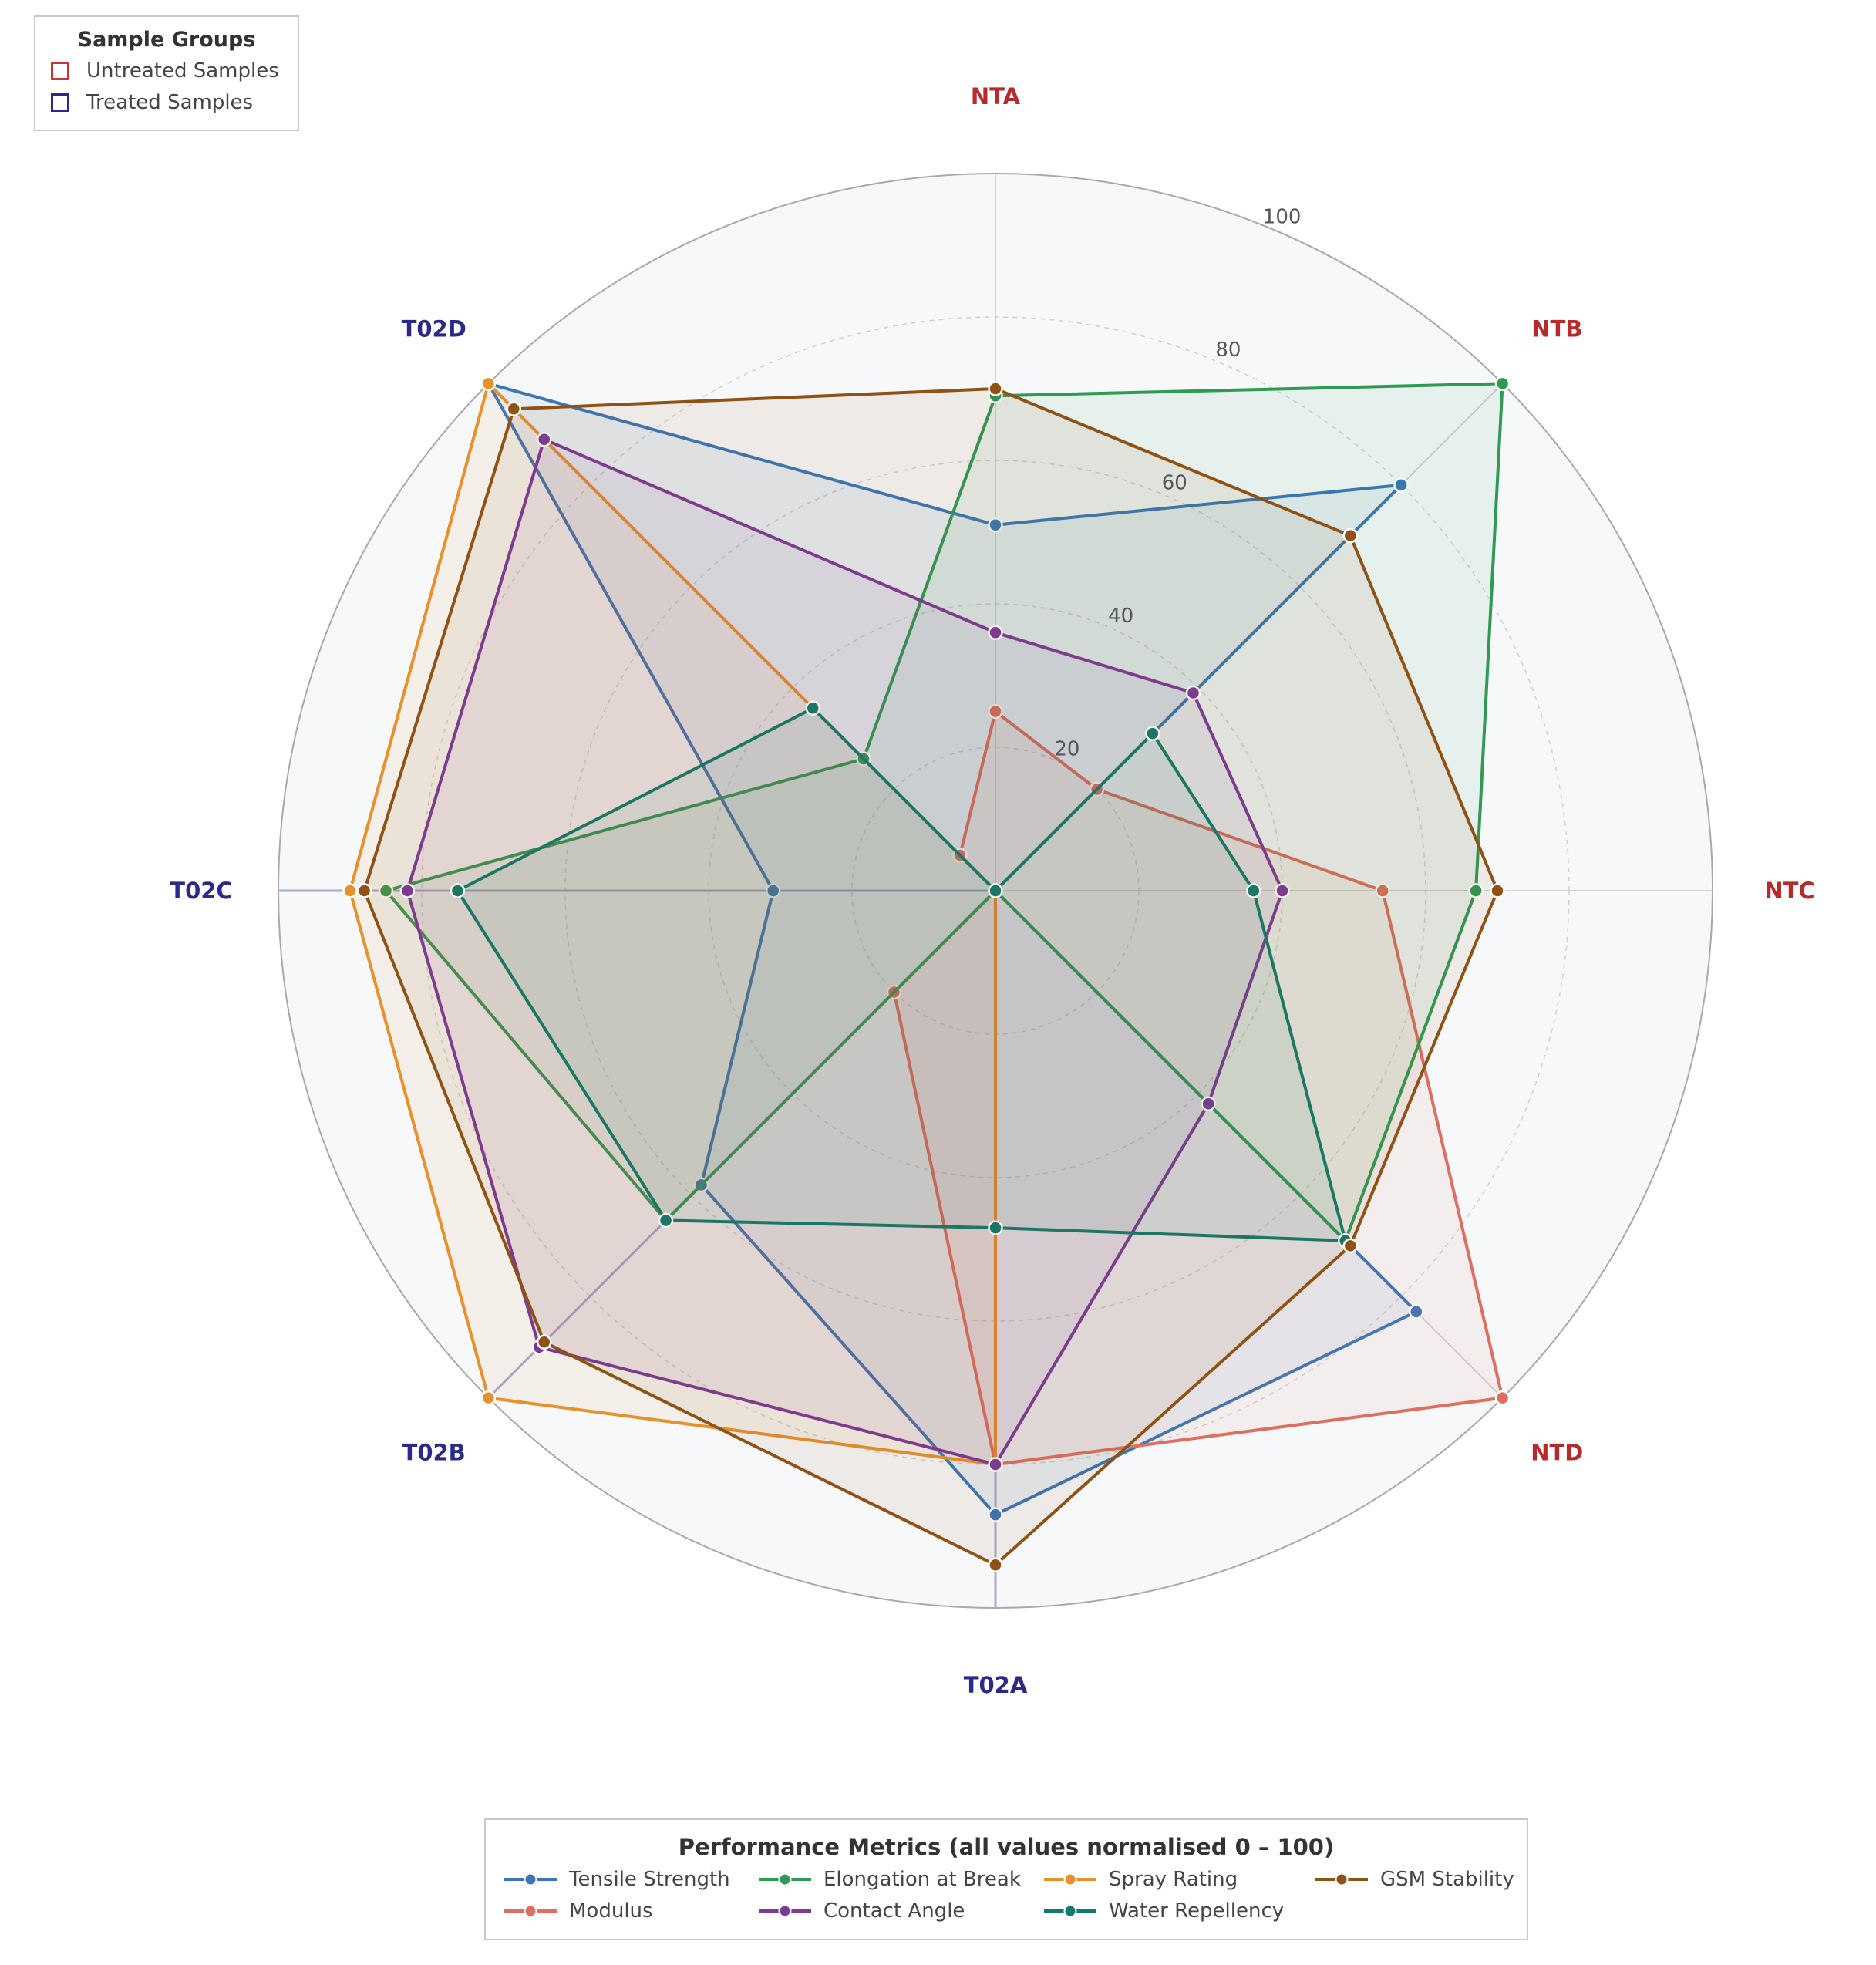 The width and height of the screenshot is (1876, 1965). Describe the element at coordinates (996, 1685) in the screenshot. I see `axis-label-t02a: T02A` at that location.